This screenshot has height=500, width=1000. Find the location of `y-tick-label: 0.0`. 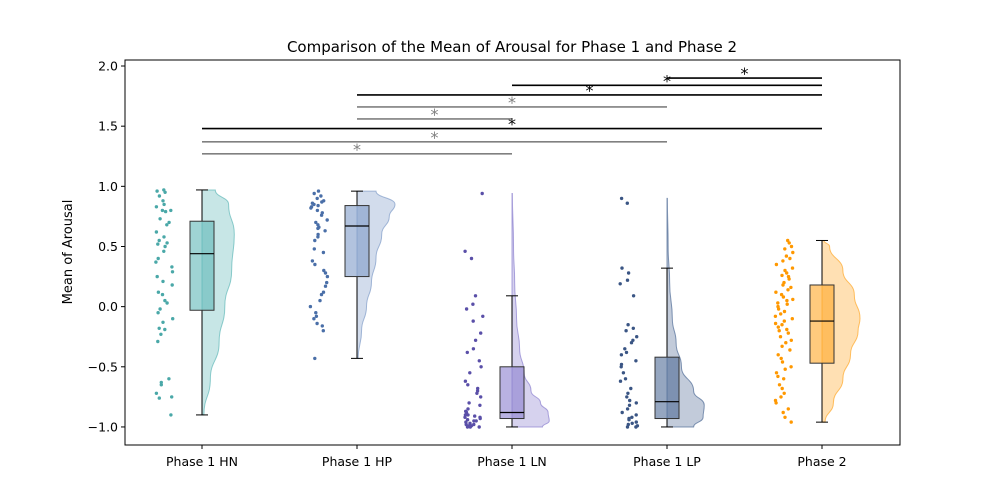

y-tick-label: 0.0 is located at coordinates (108, 306).